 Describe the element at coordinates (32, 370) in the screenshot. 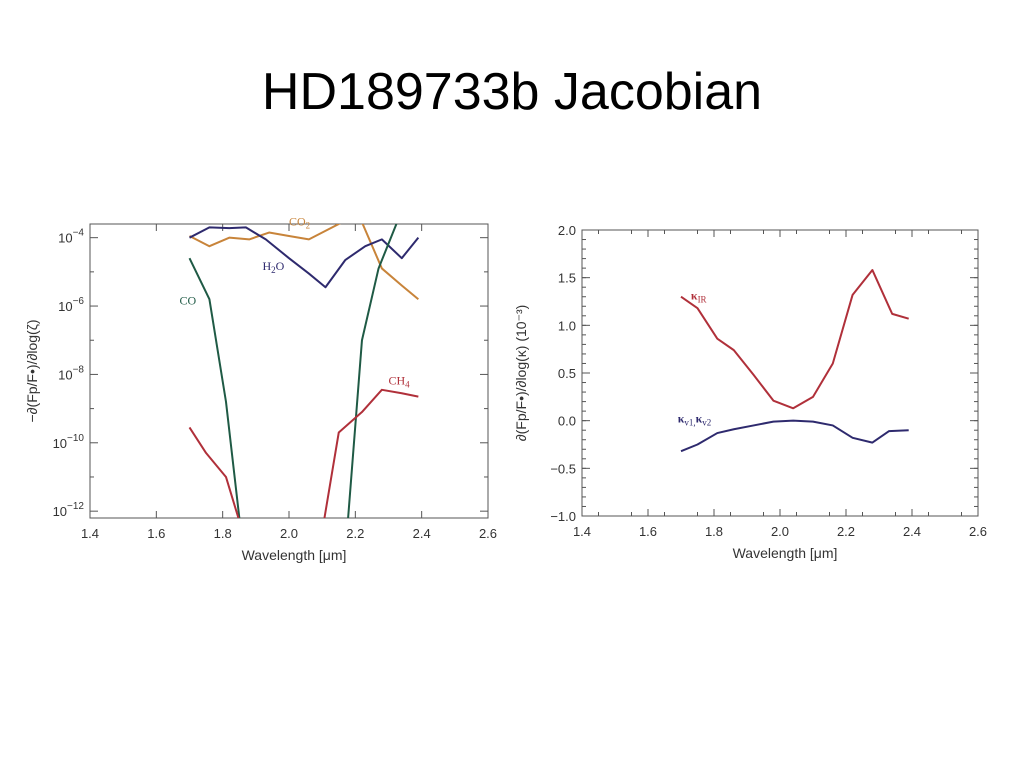

I see `y-axis-title: −∂(Fp/F•)/∂log(ζ)` at that location.